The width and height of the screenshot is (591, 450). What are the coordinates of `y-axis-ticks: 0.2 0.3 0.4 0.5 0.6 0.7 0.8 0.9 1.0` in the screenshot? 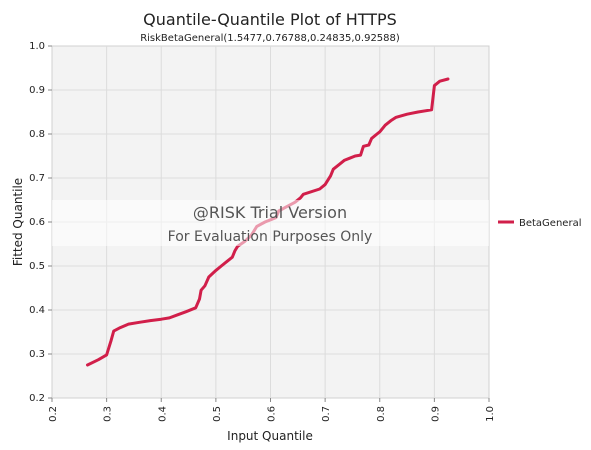 It's located at (40, 222).